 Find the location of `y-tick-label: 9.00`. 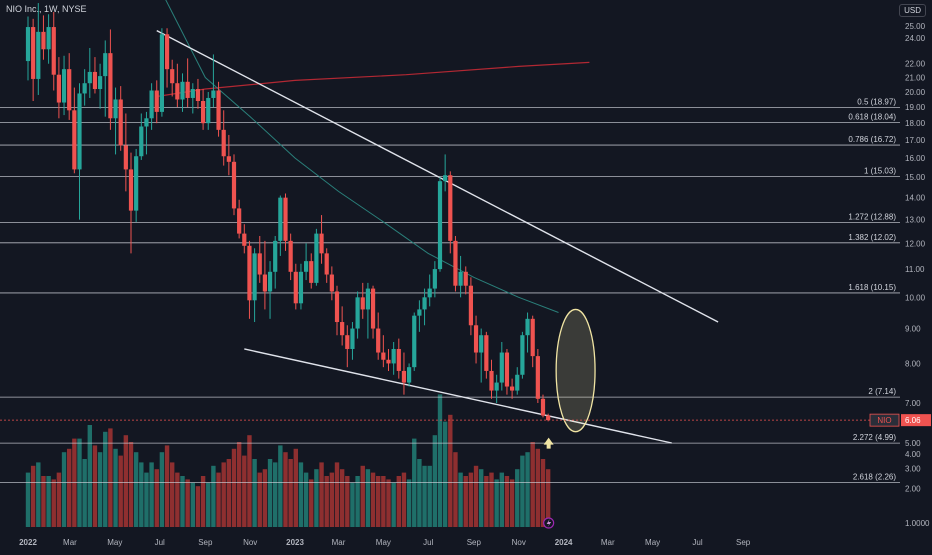

y-tick-label: 9.00 is located at coordinates (913, 329).